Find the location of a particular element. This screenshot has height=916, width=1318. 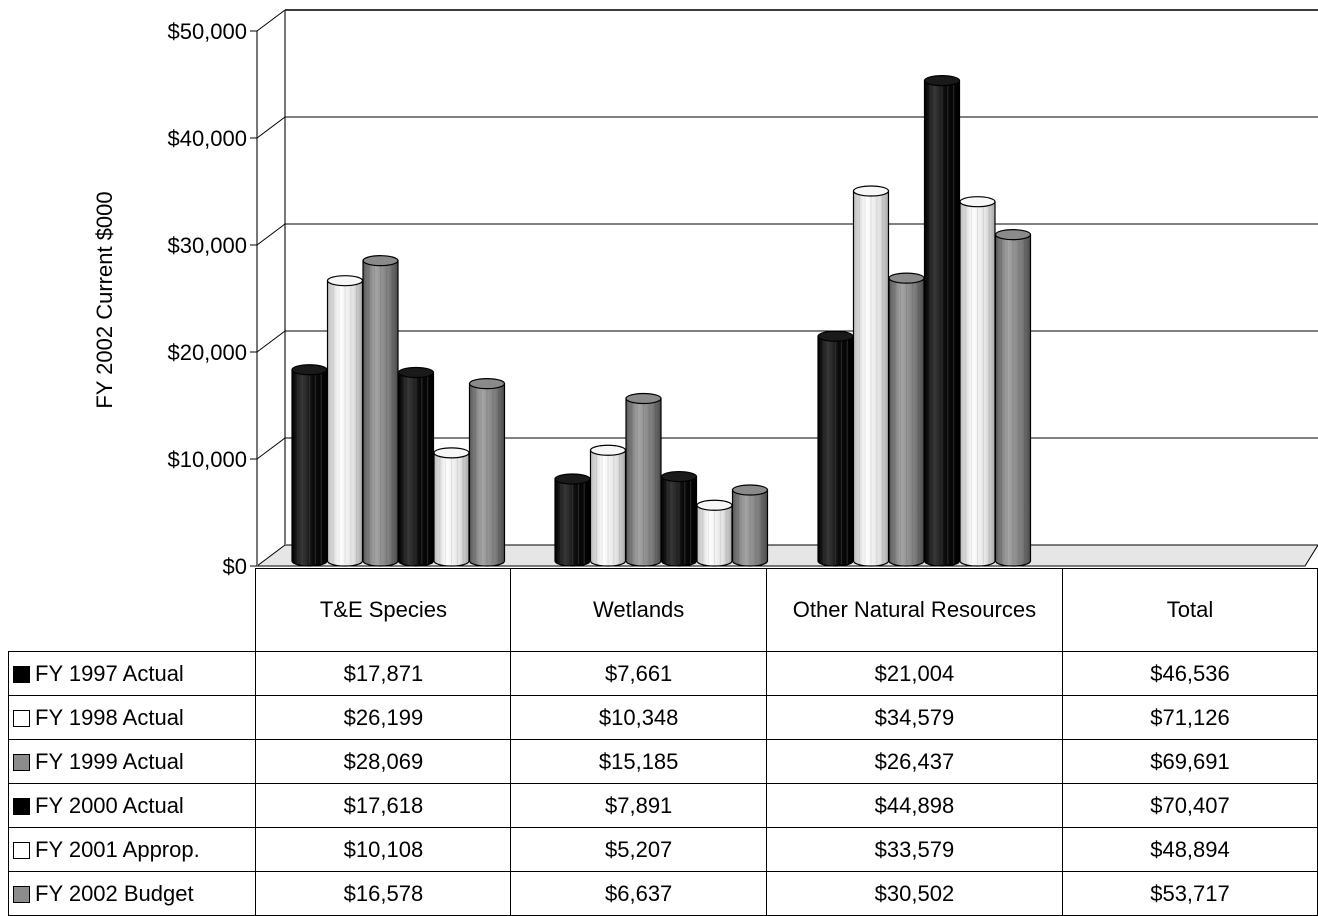

table-cell-value: $70,407 is located at coordinates (1189, 805).